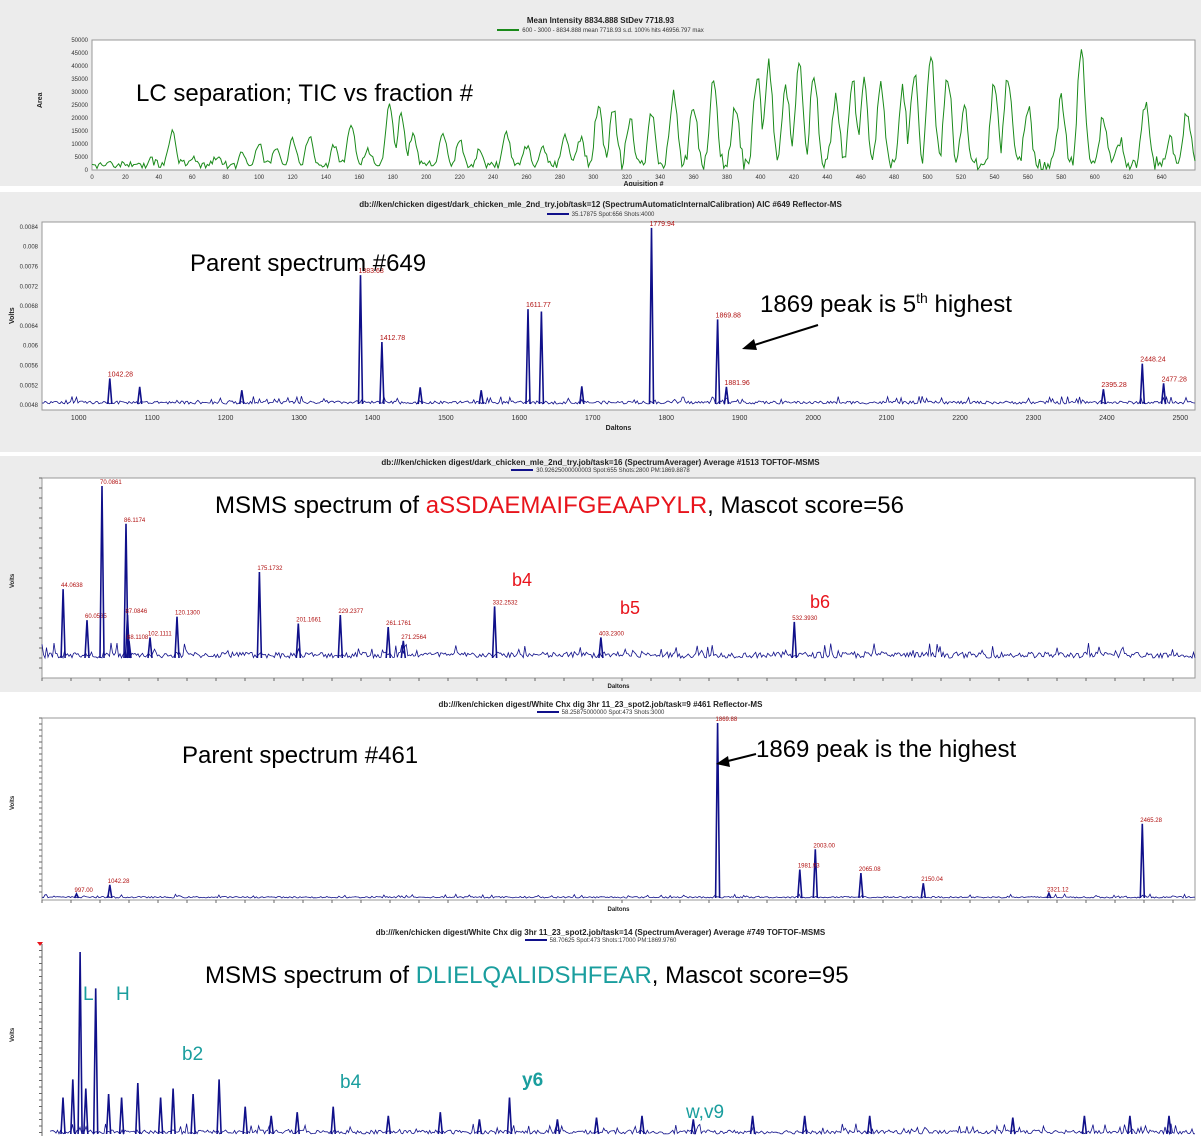 The image size is (1201, 1139). Describe the element at coordinates (783, 336) in the screenshot. I see `arrow-line` at that location.